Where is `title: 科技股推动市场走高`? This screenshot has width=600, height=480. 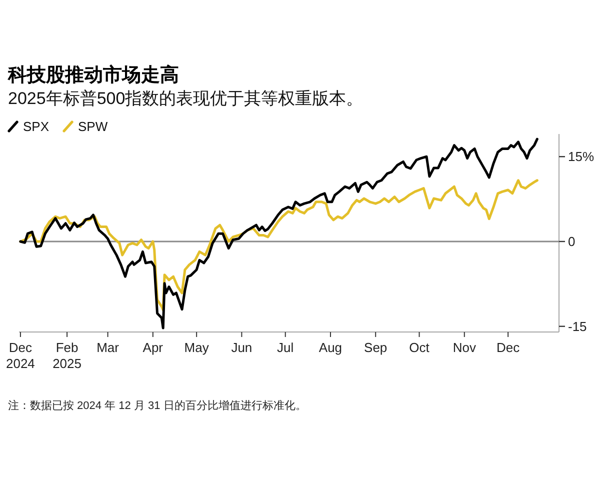 title: 科技股推动市场走高 is located at coordinates (93, 75).